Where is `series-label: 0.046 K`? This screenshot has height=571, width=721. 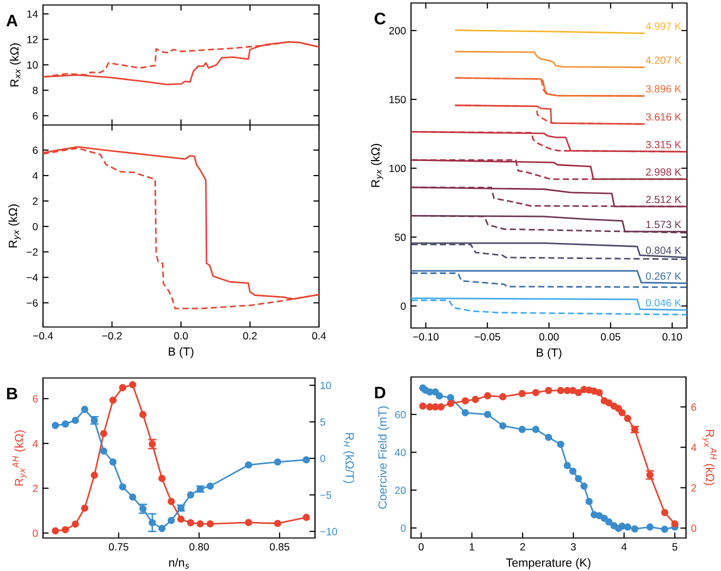
series-label: 0.046 K is located at coordinates (664, 303).